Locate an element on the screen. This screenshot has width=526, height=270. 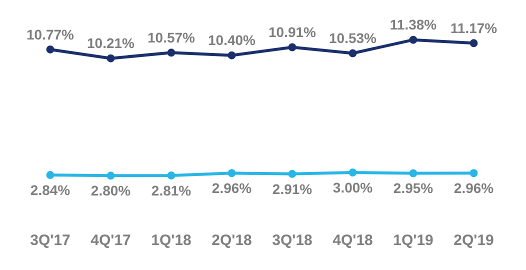
data-label: 11.38% is located at coordinates (414, 24).